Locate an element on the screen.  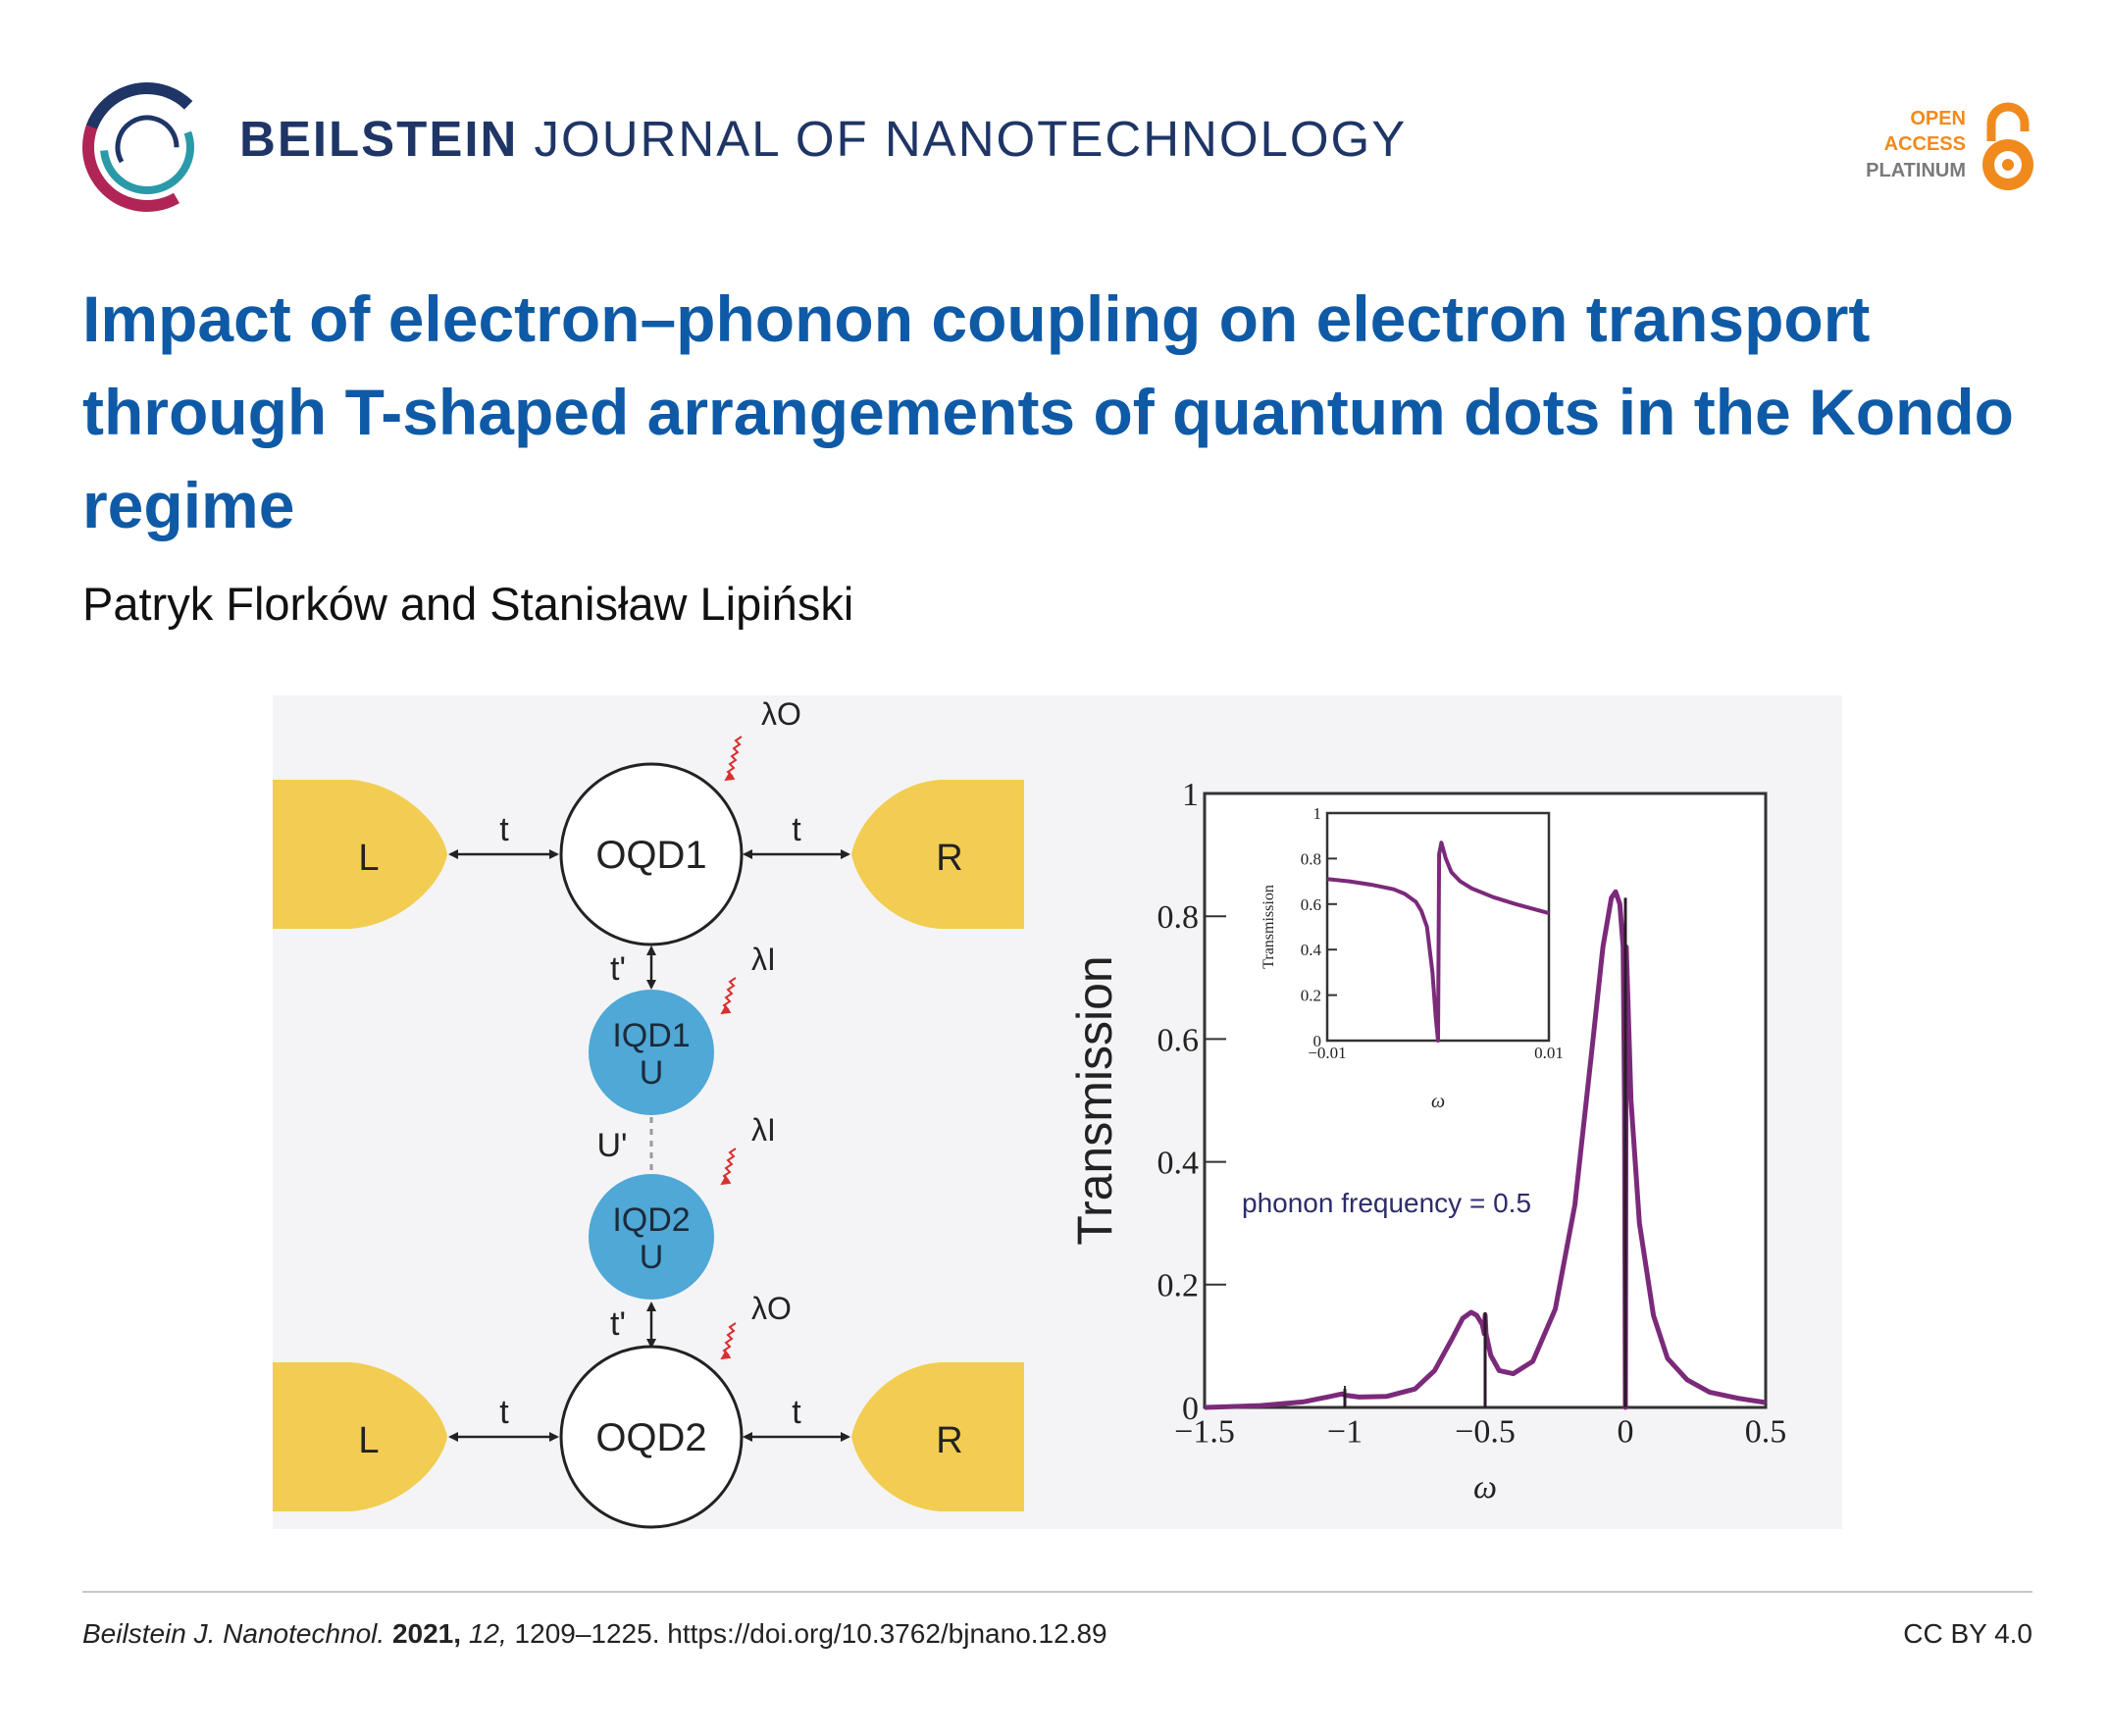
lead-left-bottom-label: L is located at coordinates (368, 1441).